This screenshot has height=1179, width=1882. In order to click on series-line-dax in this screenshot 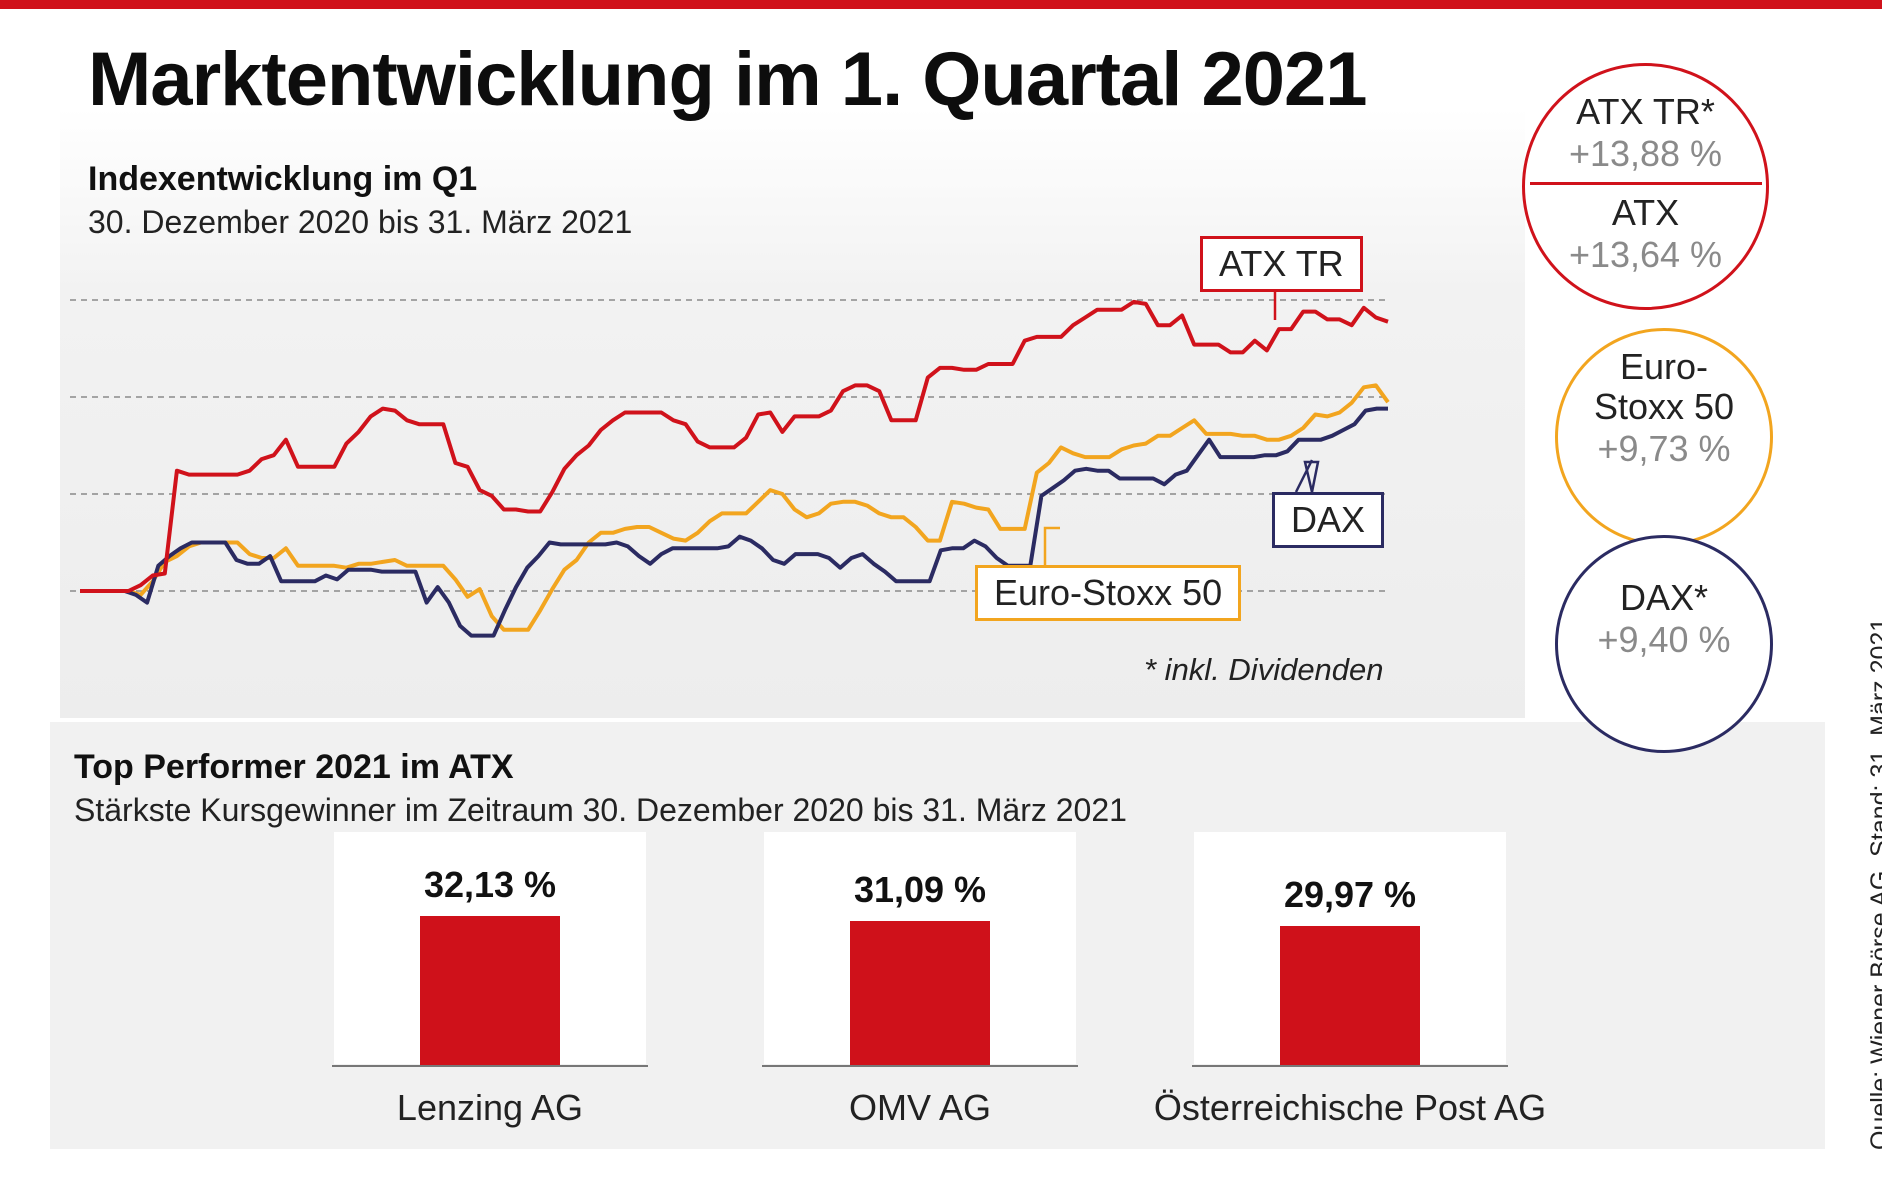, I will do `click(734, 522)`.